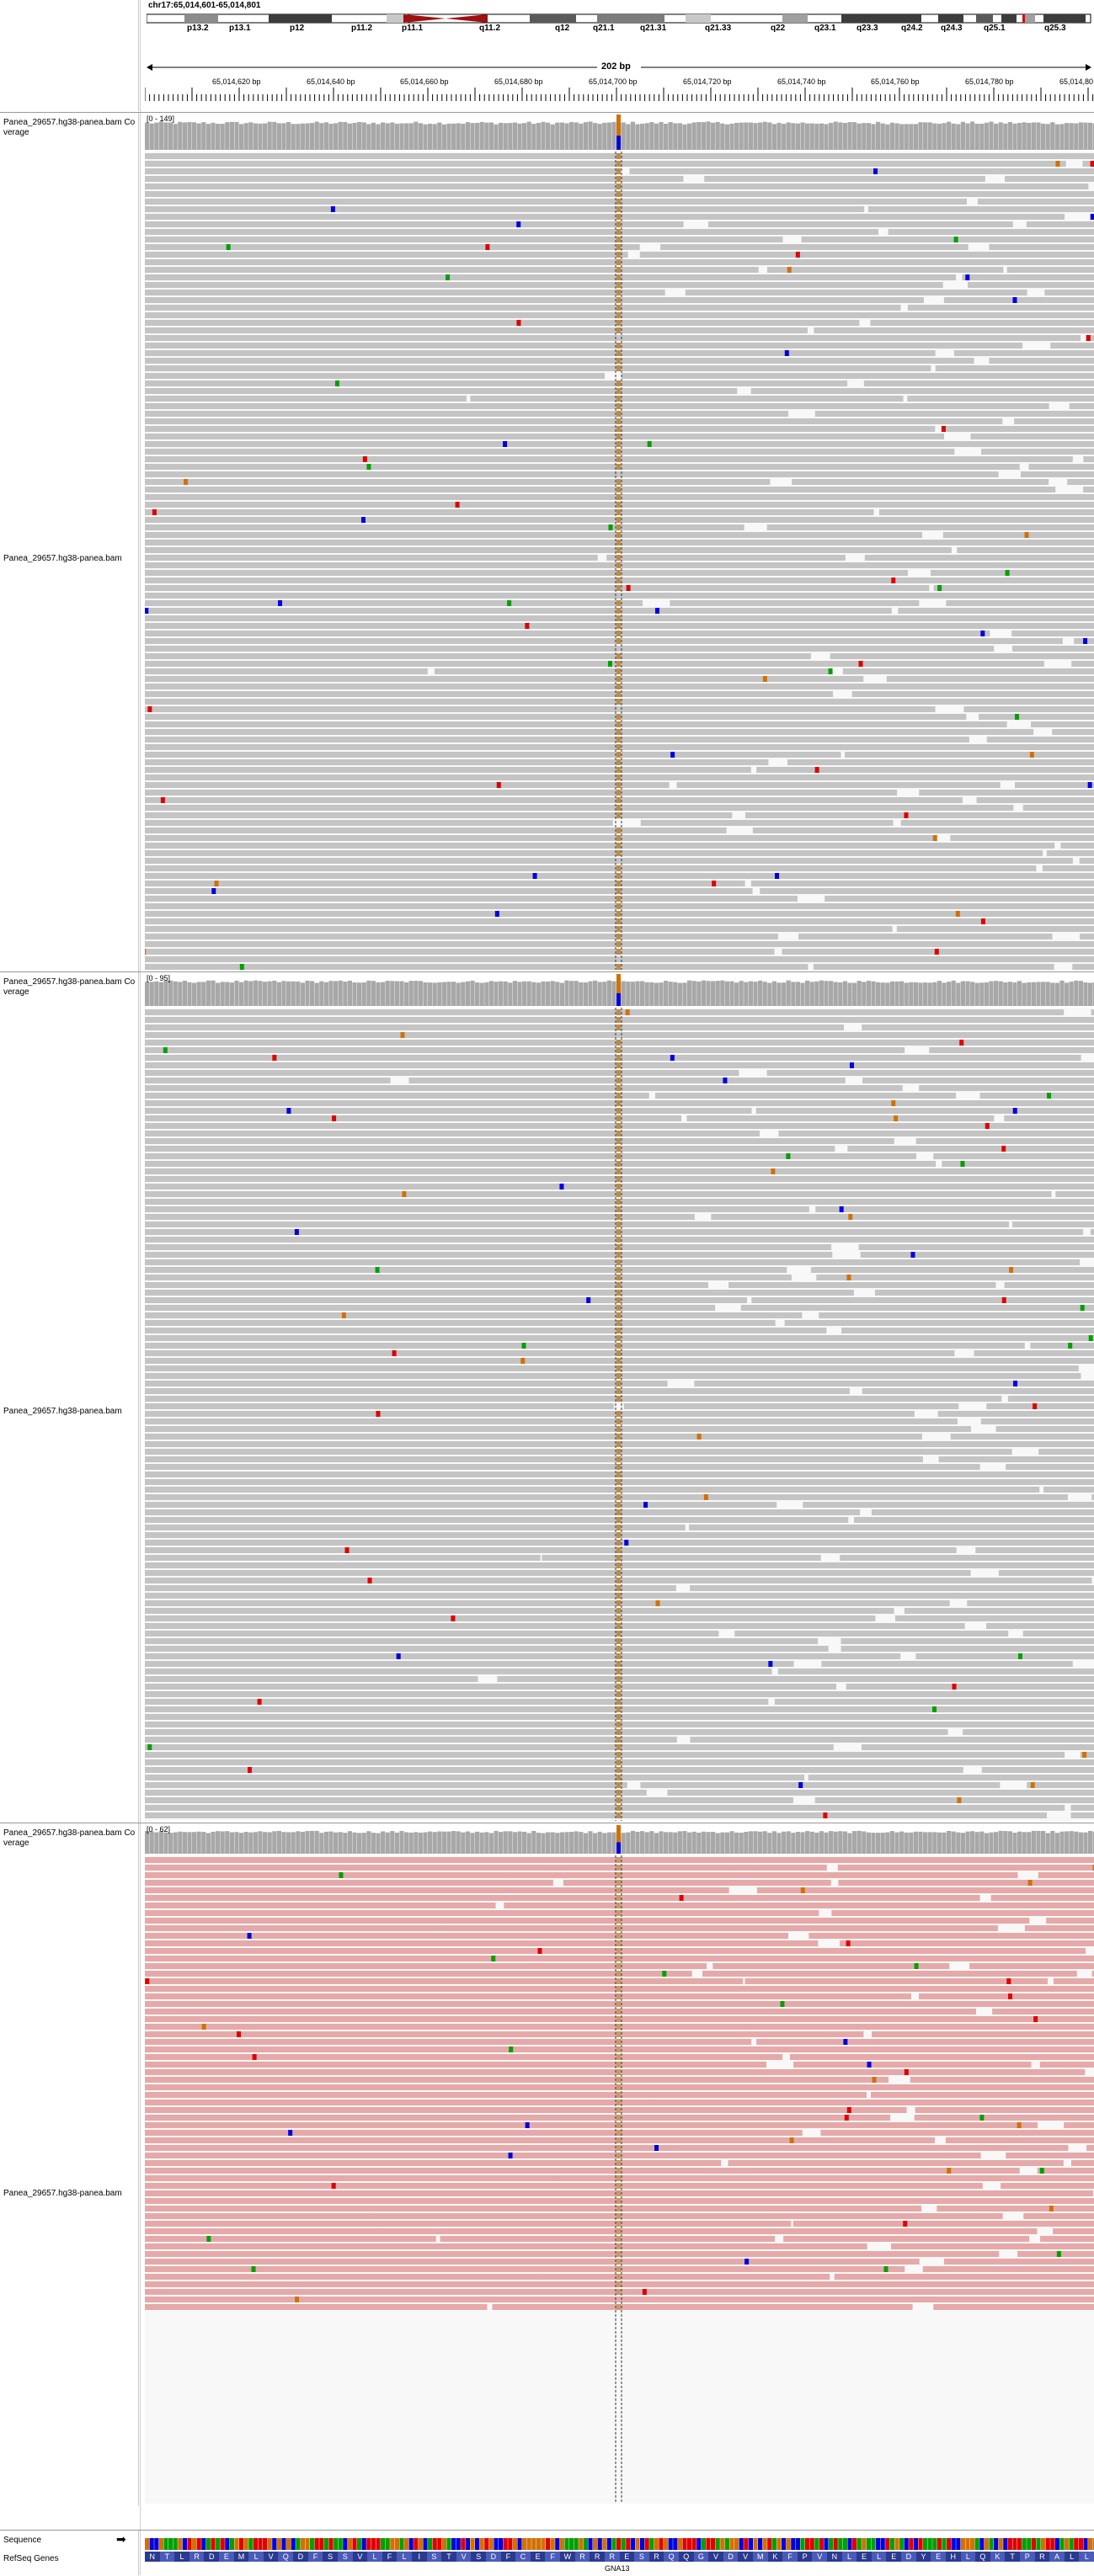  Describe the element at coordinates (619, 19) in the screenshot. I see `chromosome-ideogram` at that location.